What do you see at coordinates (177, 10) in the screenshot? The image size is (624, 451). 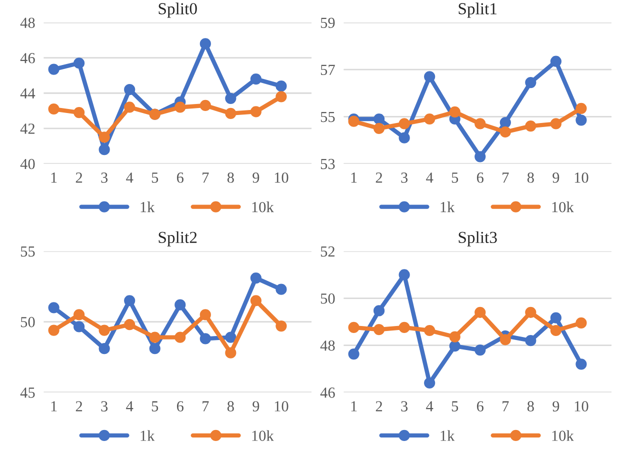 I see `chart-title: Split0` at bounding box center [177, 10].